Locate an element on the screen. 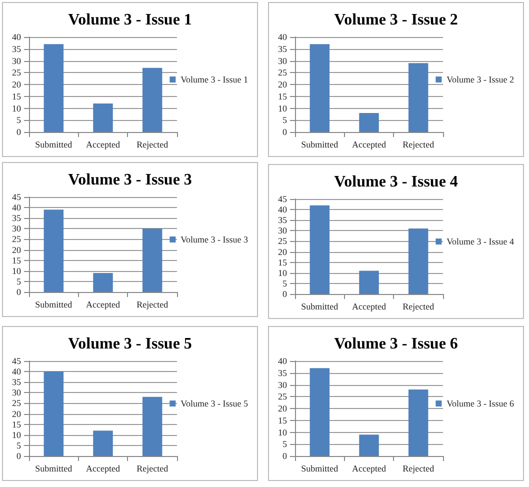  legend-label: Volume 3 - Issue 6 is located at coordinates (480, 403).